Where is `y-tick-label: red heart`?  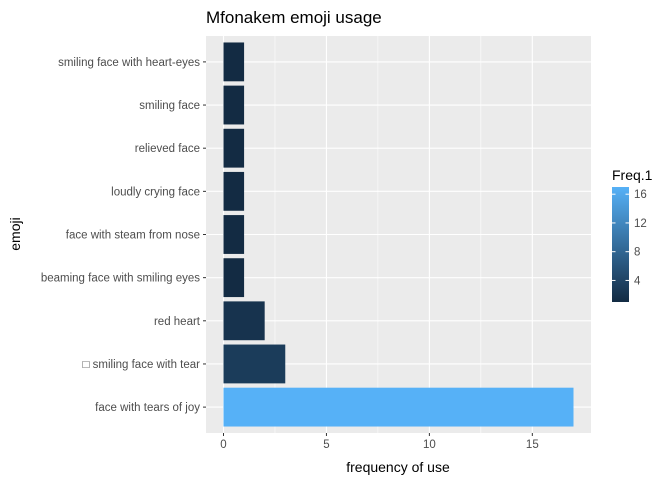
y-tick-label: red heart is located at coordinates (177, 322).